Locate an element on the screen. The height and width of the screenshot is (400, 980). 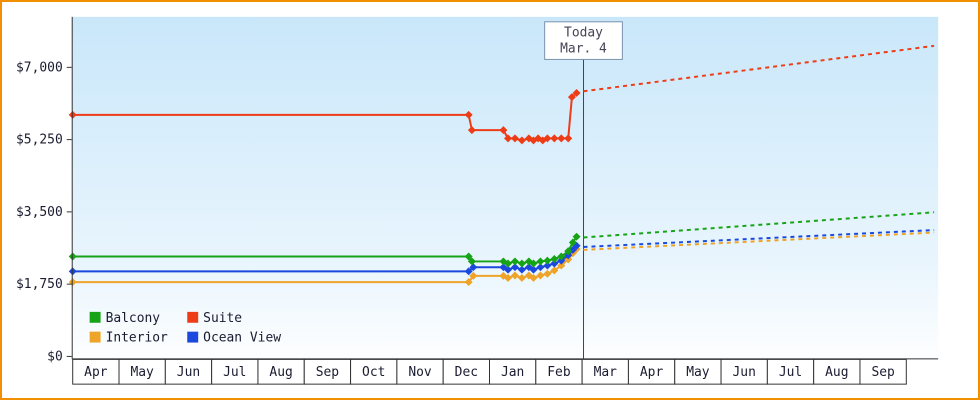
series-forecast-line-interior is located at coordinates (759, 241).